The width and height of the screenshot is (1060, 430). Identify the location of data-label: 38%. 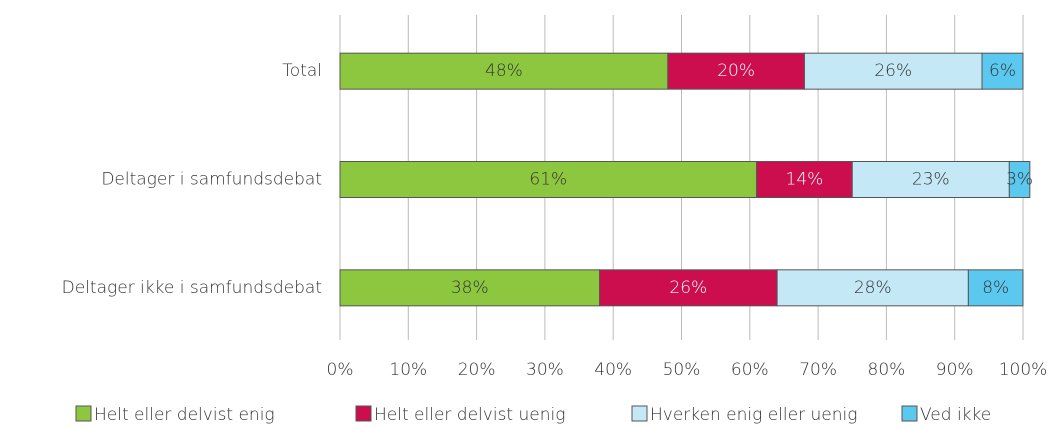
(470, 288).